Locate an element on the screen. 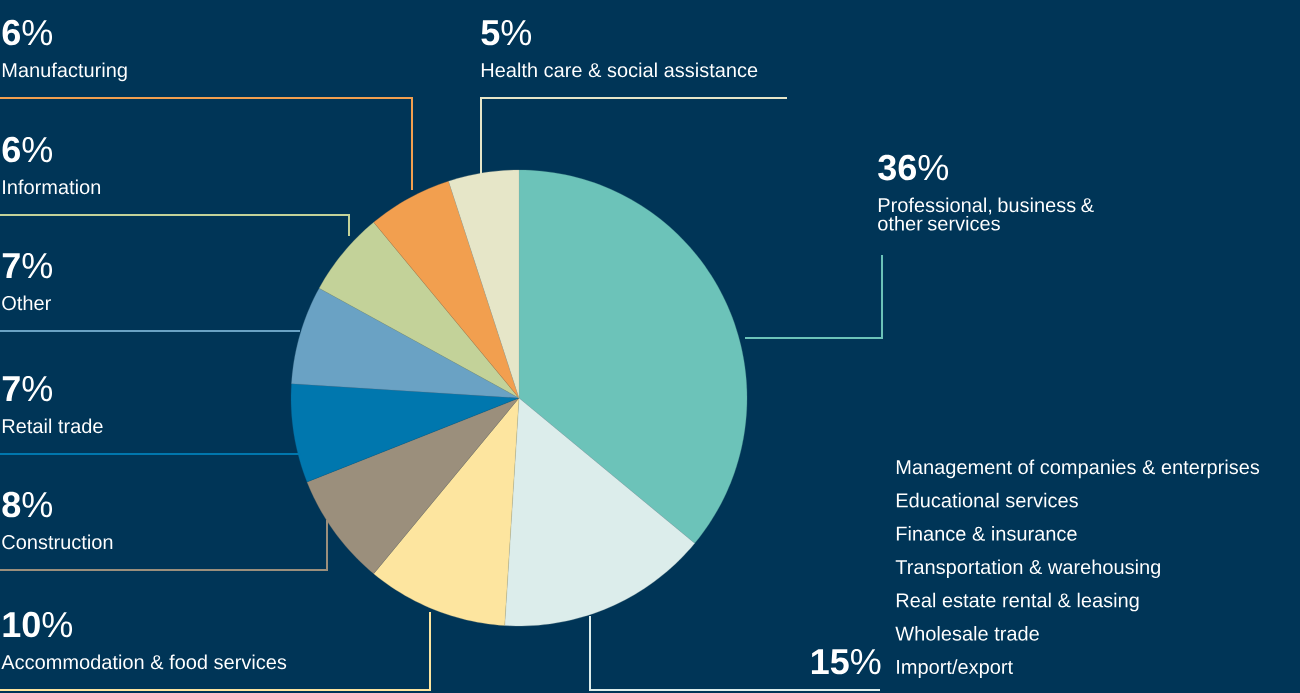 Image resolution: width=1300 pixels, height=693 pixels. text: Management of companies & enterprises is located at coordinates (1078, 469).